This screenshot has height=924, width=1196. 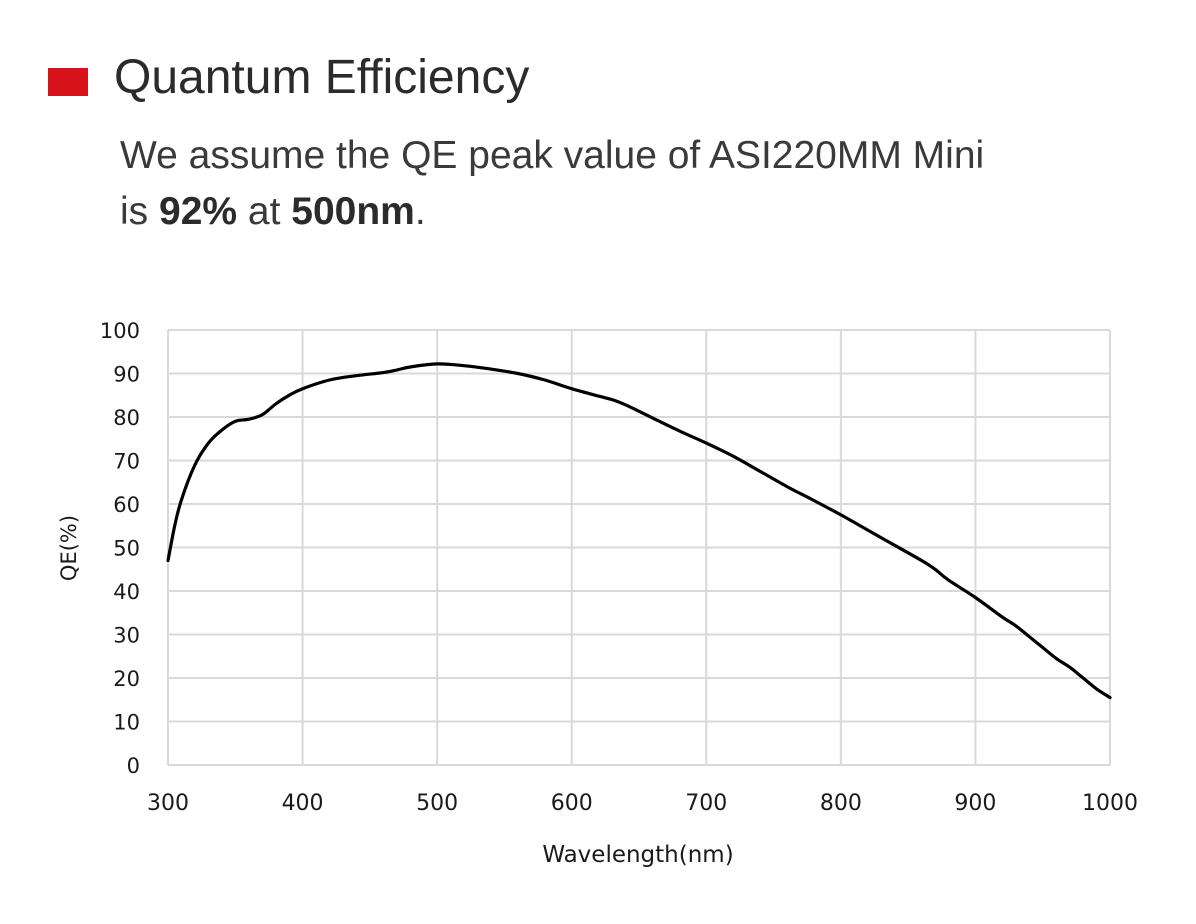 What do you see at coordinates (572, 803) in the screenshot?
I see `x-tick-label: 600` at bounding box center [572, 803].